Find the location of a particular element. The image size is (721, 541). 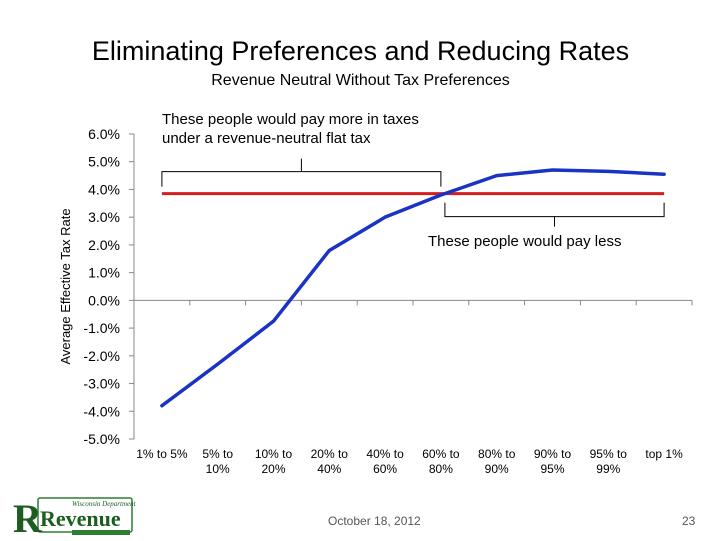

x-tick-label-line: 90% to is located at coordinates (553, 454).